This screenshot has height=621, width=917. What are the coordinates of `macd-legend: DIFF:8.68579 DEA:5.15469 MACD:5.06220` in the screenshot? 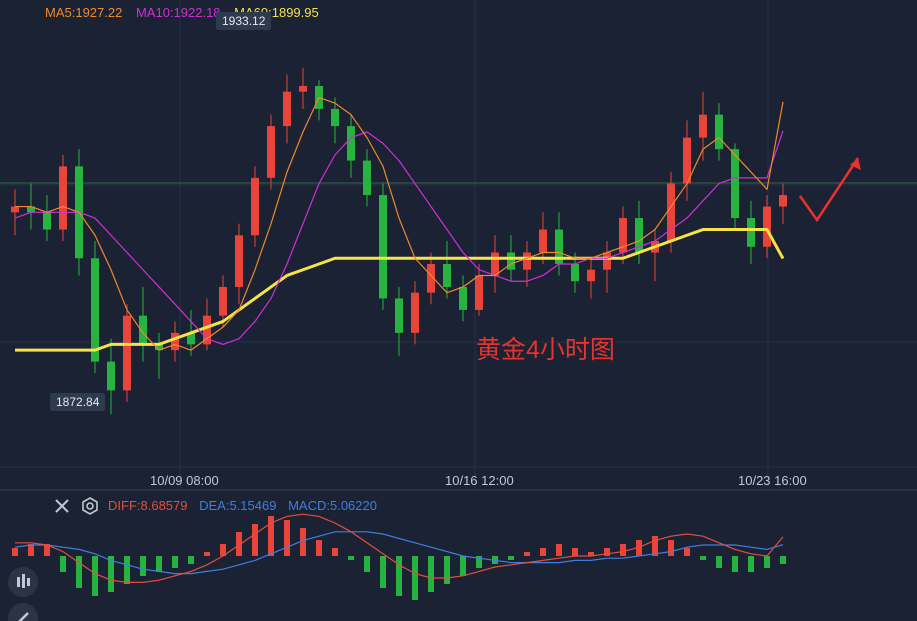 It's located at (246, 505).